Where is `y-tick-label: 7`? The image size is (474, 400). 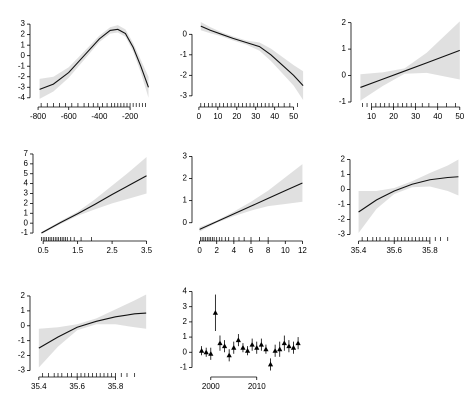 y-tick-label: 7 is located at coordinates (26, 153).